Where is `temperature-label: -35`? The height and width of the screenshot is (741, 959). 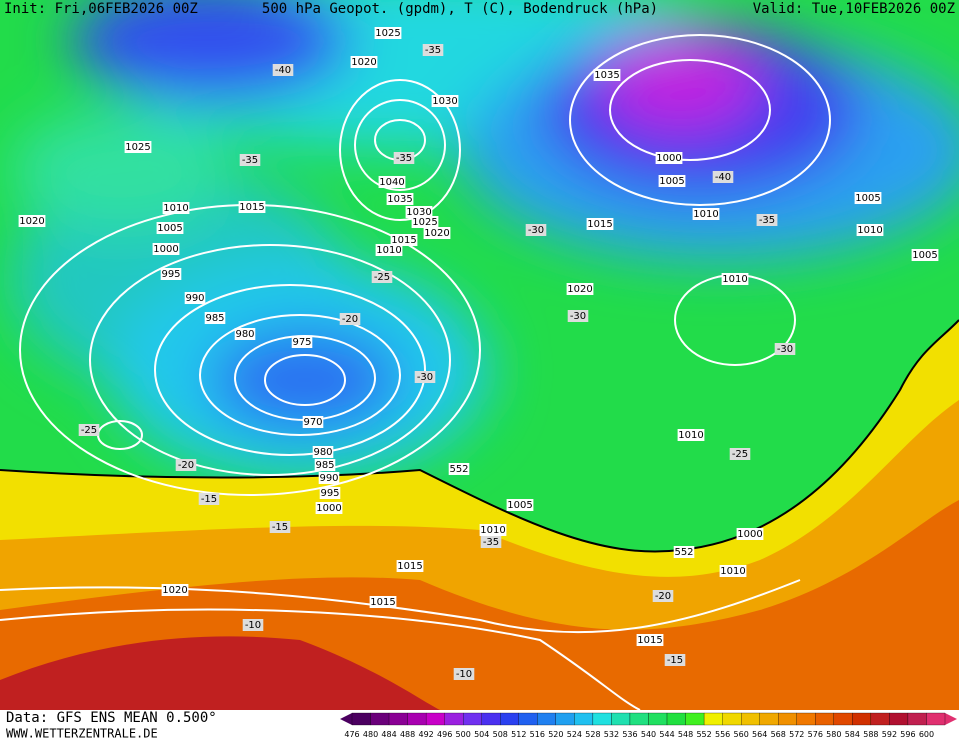 temperature-label: -35 is located at coordinates (250, 160).